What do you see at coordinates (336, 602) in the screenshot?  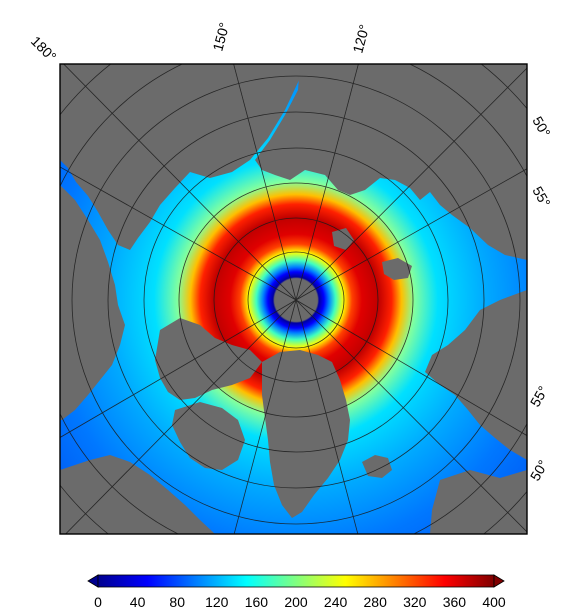 I see `colorbar-tick-label: 240` at bounding box center [336, 602].